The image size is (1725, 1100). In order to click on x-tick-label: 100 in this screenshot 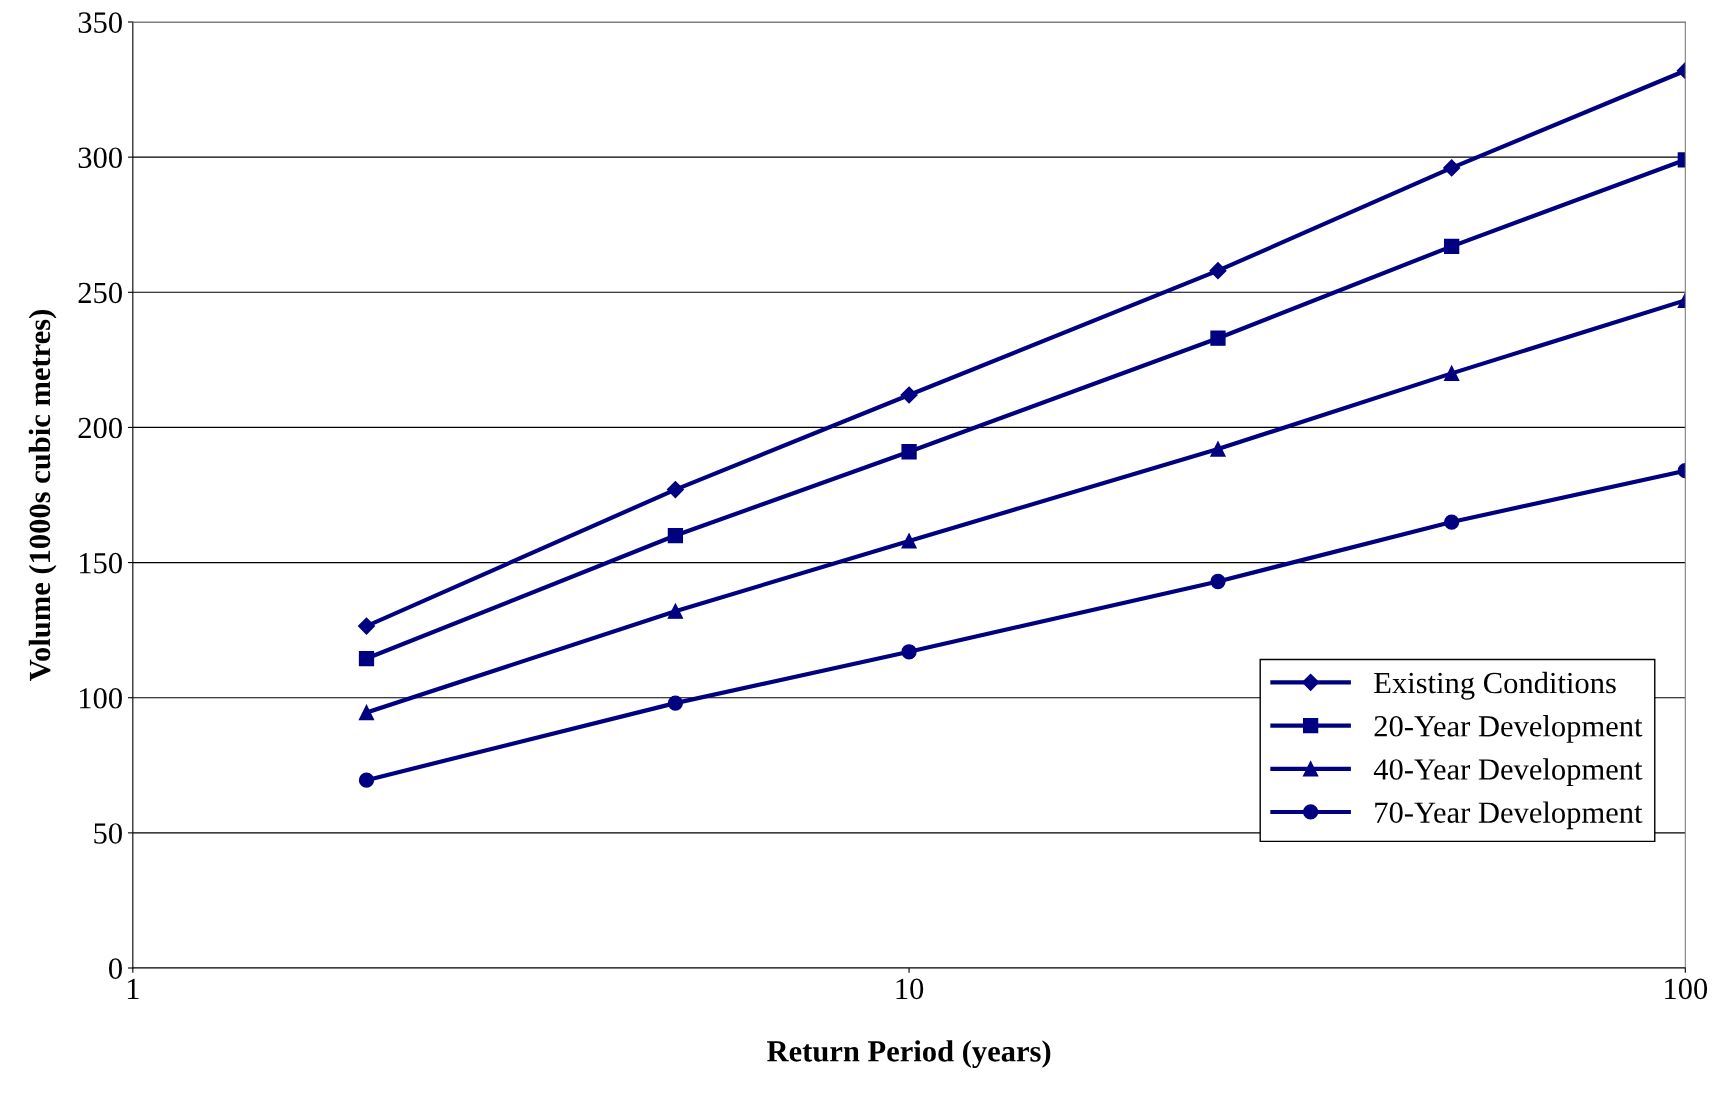, I will do `click(1686, 989)`.